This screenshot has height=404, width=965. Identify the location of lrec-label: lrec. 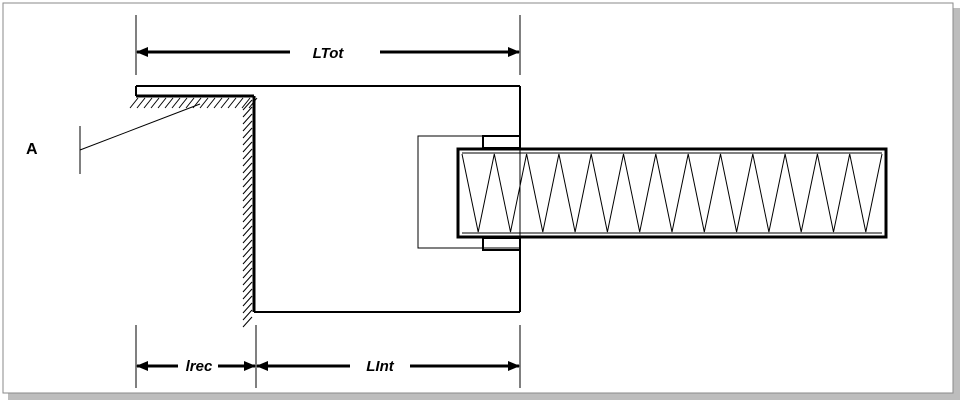
(199, 366).